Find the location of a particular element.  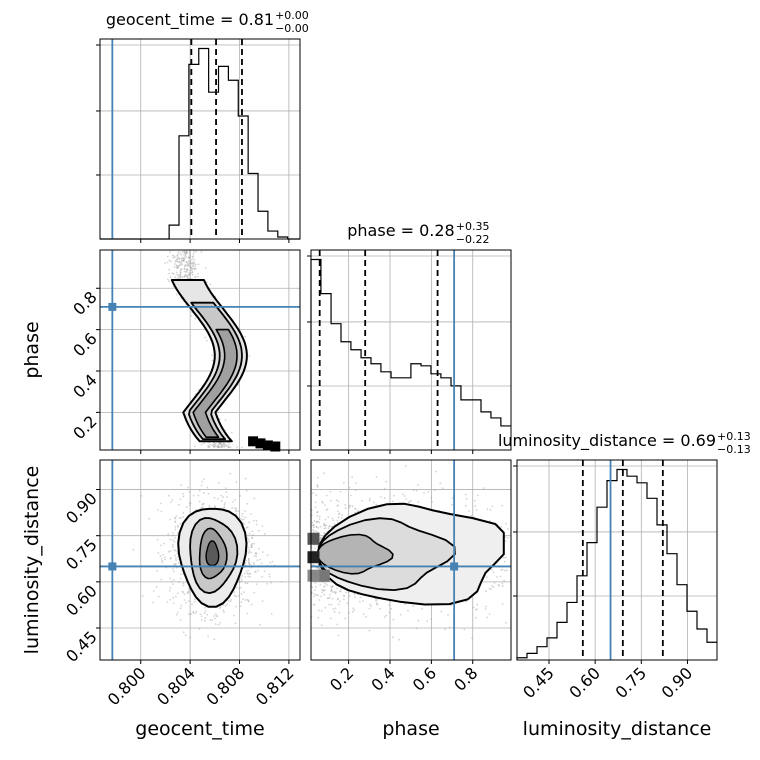

tick-label-luminosity_distance: 0.75 is located at coordinates (631, 682).